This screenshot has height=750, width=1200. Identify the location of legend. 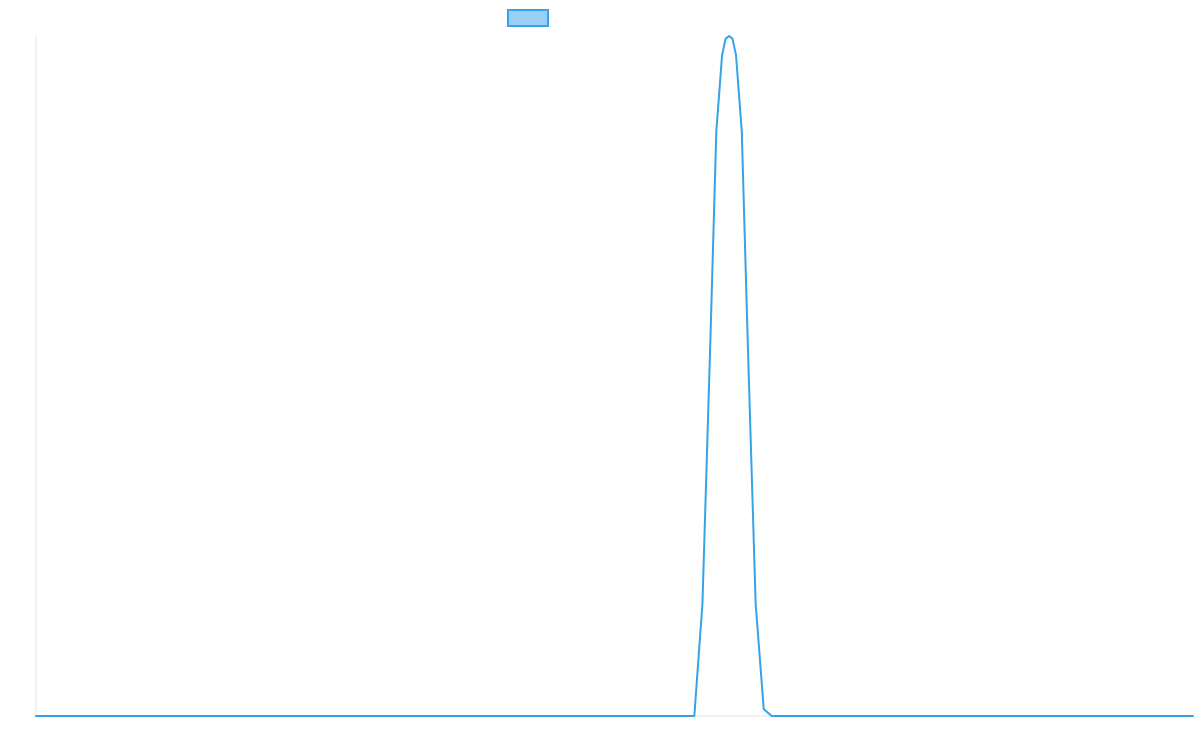
(528, 18).